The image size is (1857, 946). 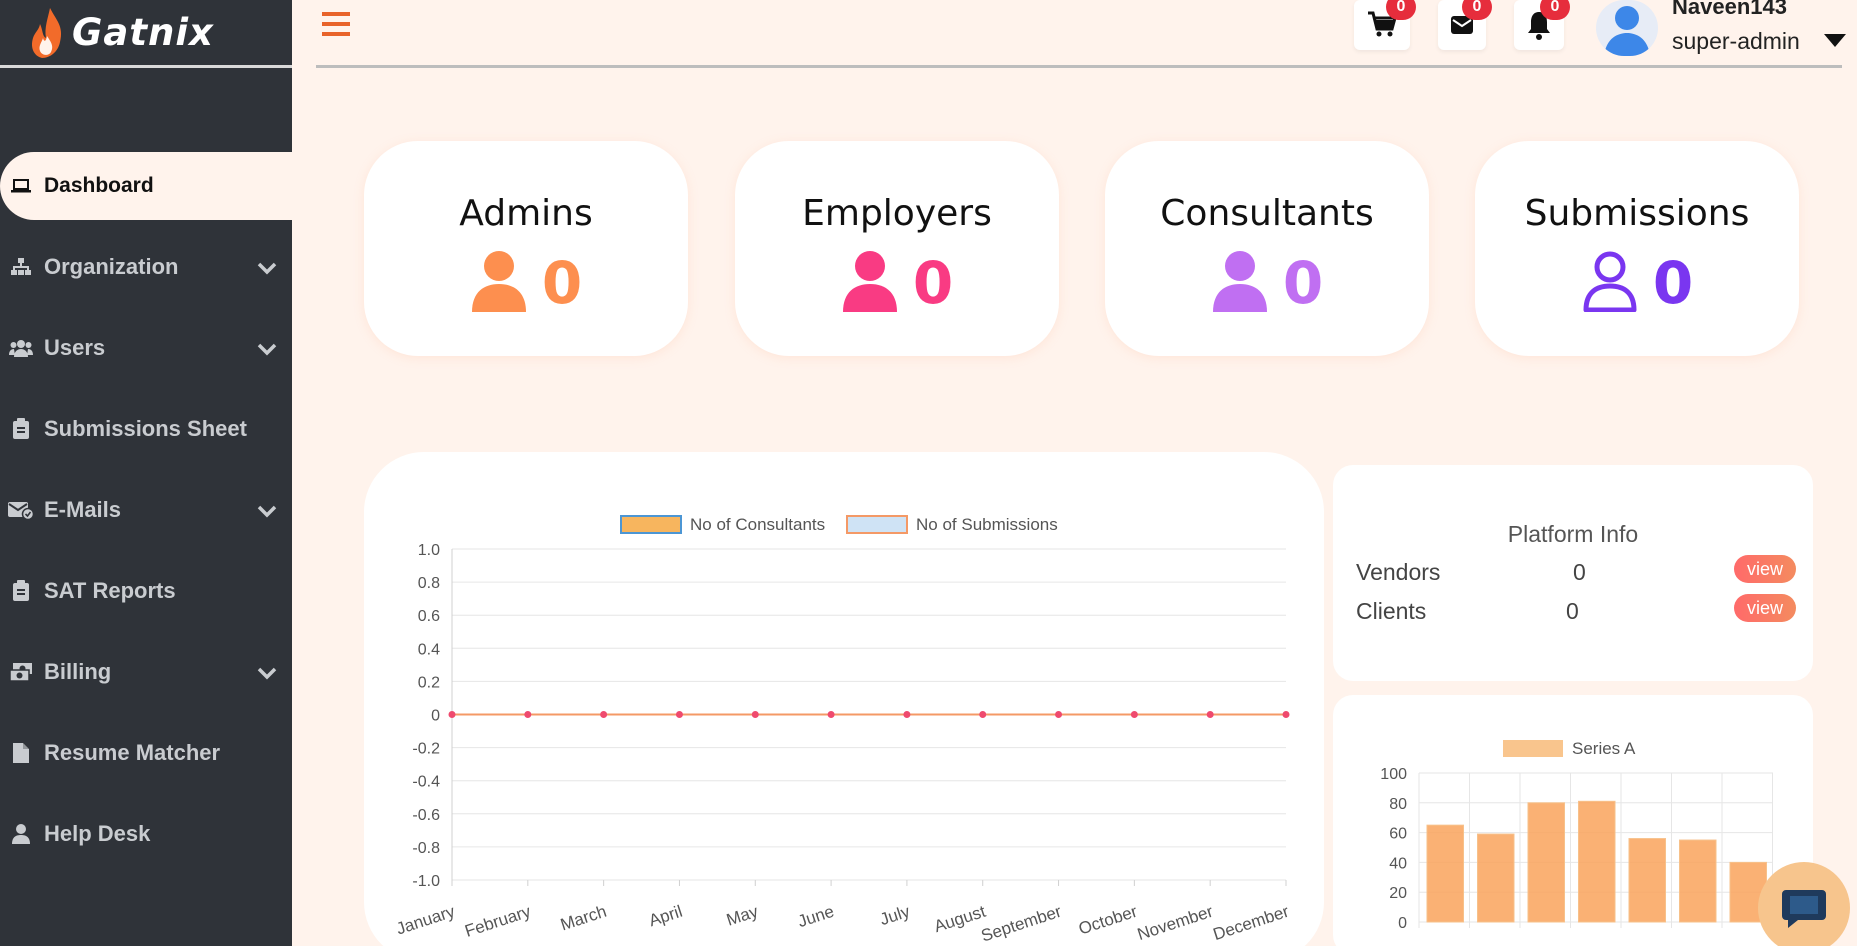 What do you see at coordinates (1637, 248) in the screenshot?
I see `stat-card-submissions: Submissions 0` at bounding box center [1637, 248].